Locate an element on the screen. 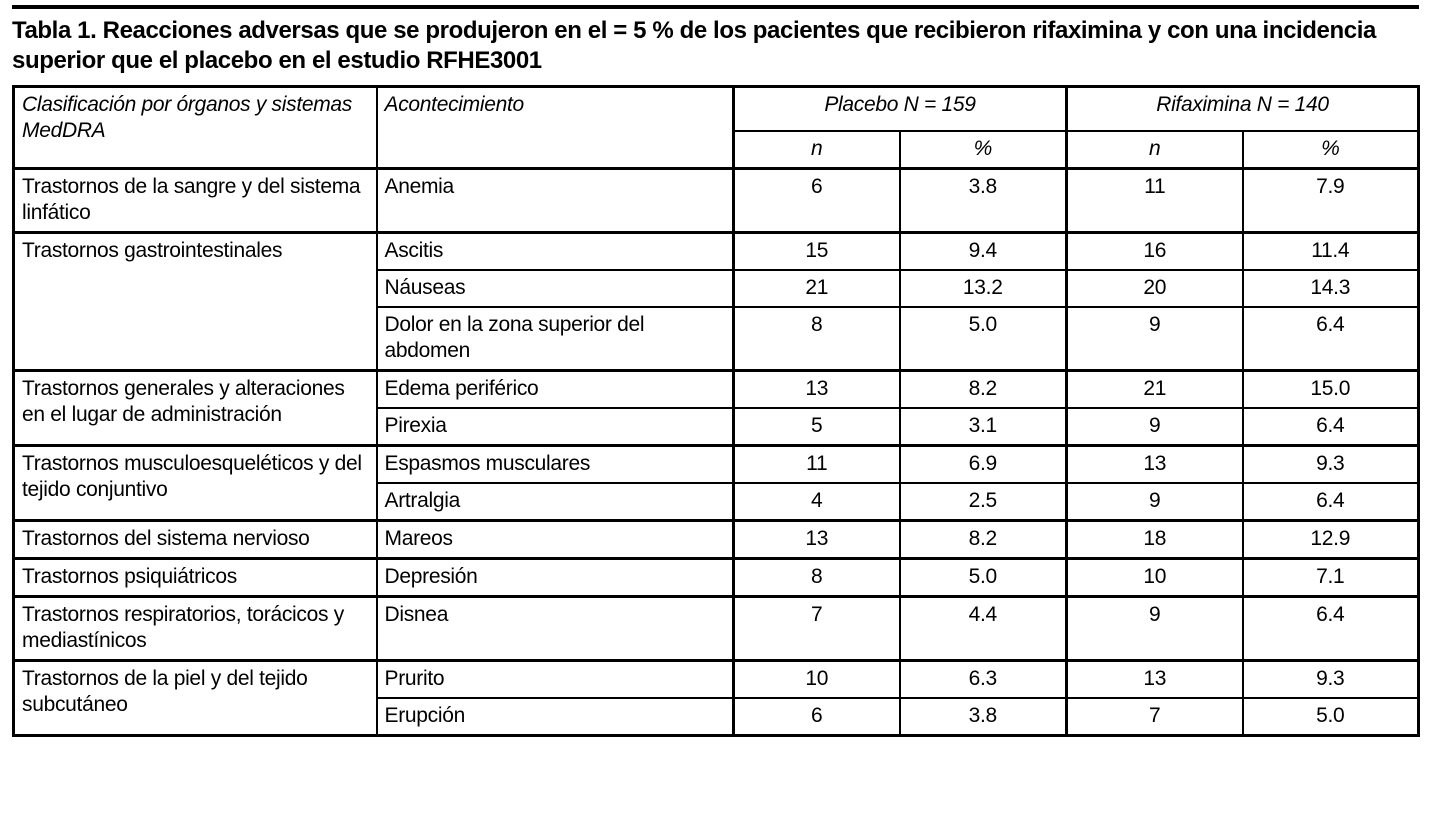 The width and height of the screenshot is (1429, 832). placebo-pct-cell: 13.2 is located at coordinates (983, 288).